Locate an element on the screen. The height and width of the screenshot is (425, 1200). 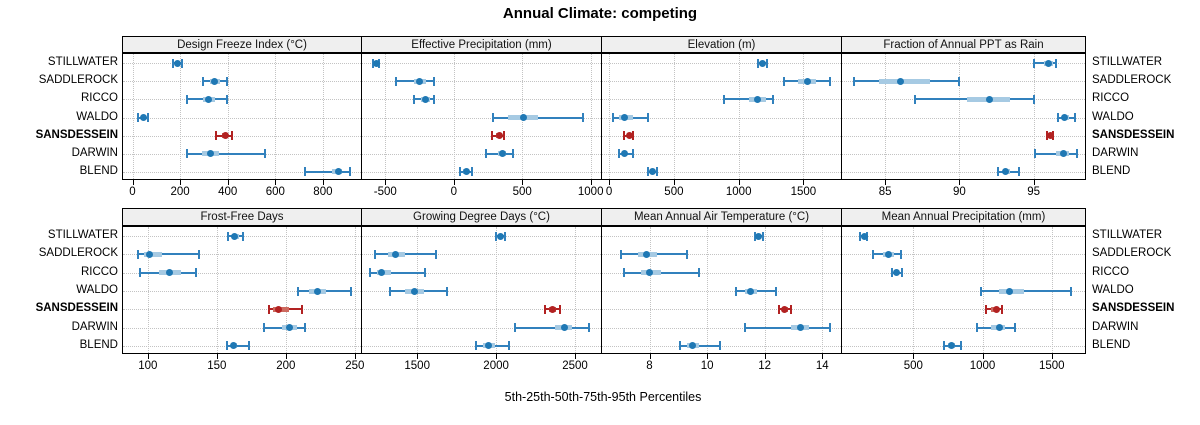
axis-tick-label: 600 is located at coordinates (275, 192).